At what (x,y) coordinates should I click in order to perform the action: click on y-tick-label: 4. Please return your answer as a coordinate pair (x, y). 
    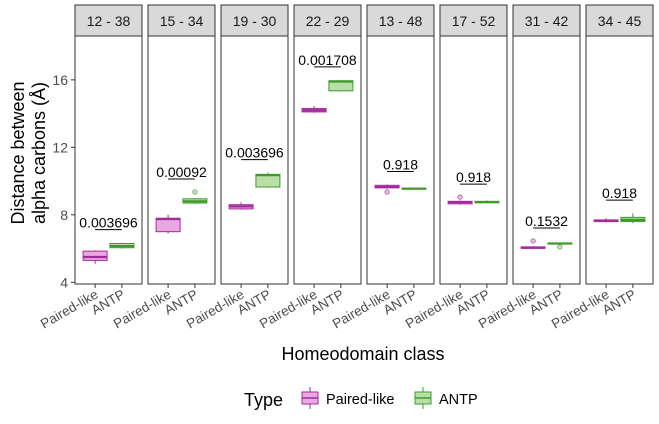
    Looking at the image, I should click on (64, 282).